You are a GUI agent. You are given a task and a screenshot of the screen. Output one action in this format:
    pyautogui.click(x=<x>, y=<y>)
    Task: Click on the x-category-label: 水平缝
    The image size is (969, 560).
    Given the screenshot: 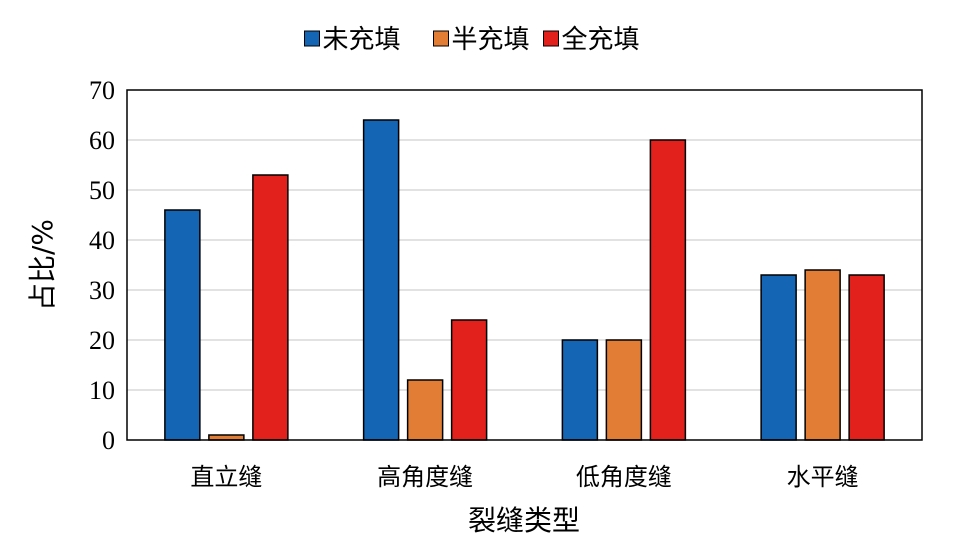 What is the action you would take?
    pyautogui.click(x=823, y=477)
    